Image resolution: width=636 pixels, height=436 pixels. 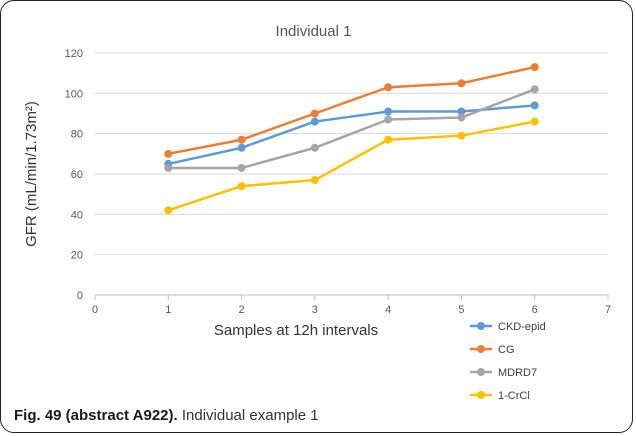 What do you see at coordinates (77, 215) in the screenshot?
I see `y-tick-label: 40` at bounding box center [77, 215].